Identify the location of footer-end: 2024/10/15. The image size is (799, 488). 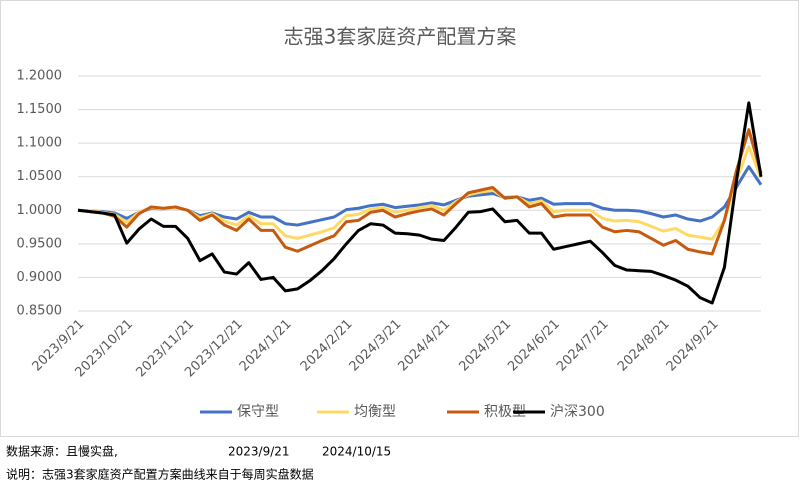
(356, 452).